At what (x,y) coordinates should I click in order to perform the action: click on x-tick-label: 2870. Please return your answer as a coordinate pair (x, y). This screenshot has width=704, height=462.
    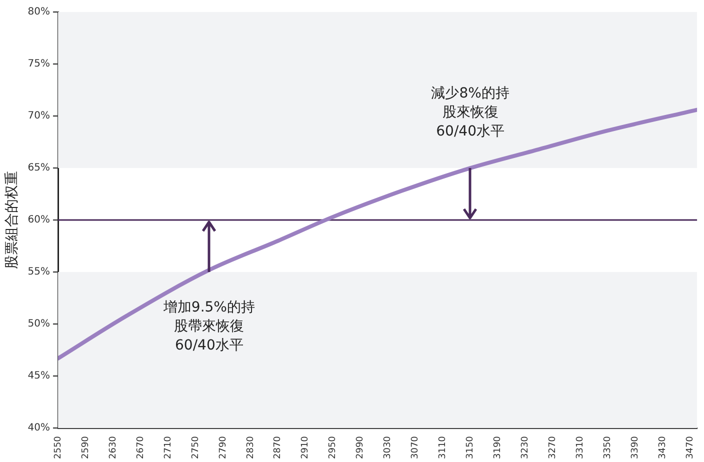
    Looking at the image, I should click on (278, 447).